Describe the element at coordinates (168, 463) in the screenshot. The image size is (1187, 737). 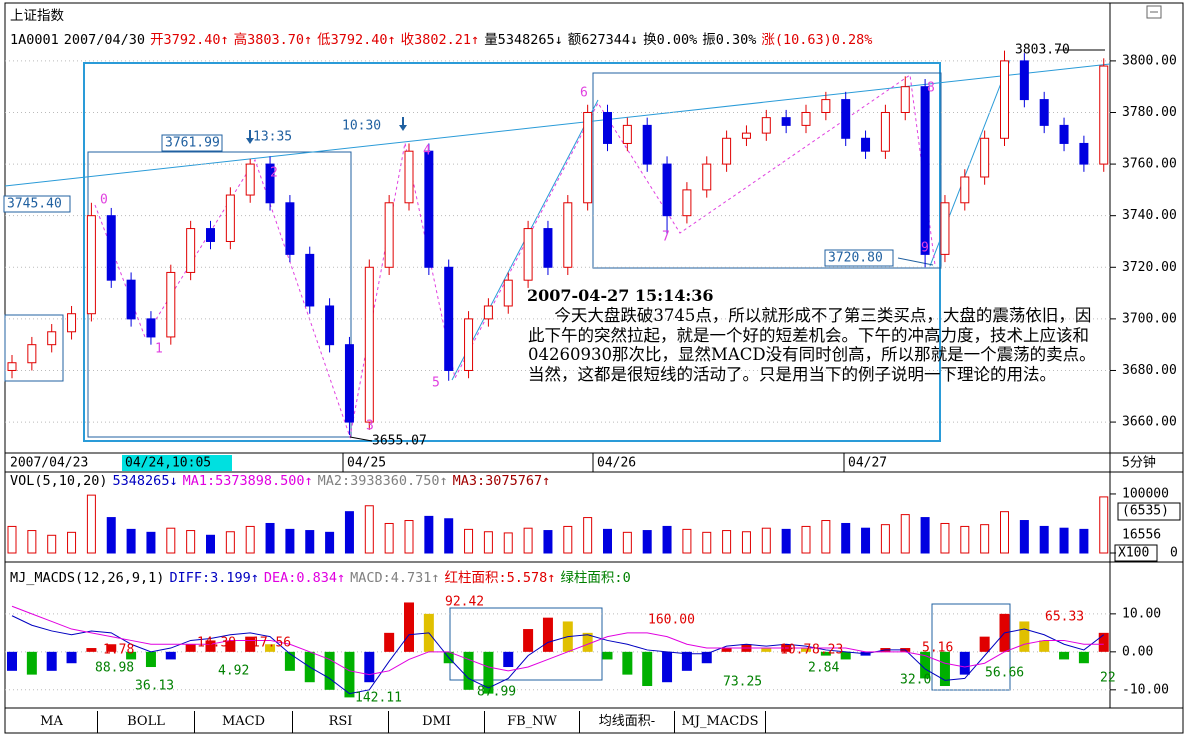
I see `x-tick-label: 04/24,10:05` at that location.